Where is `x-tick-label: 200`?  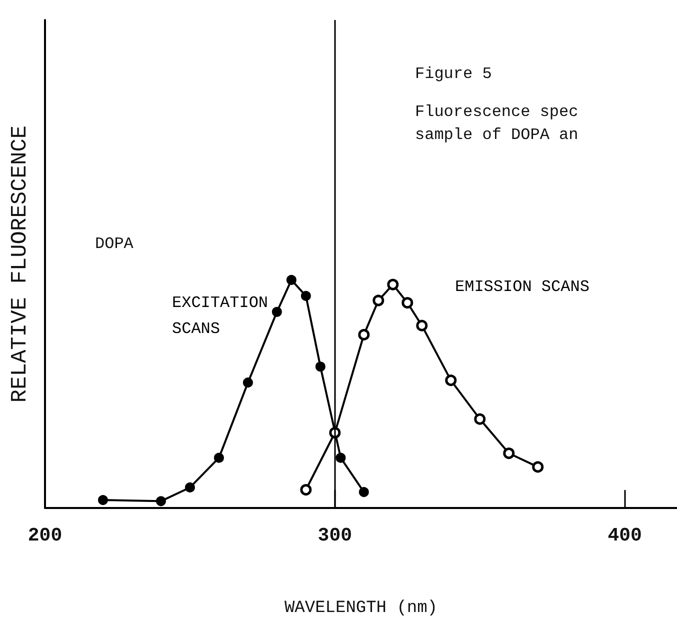
x-tick-label: 200 is located at coordinates (45, 535).